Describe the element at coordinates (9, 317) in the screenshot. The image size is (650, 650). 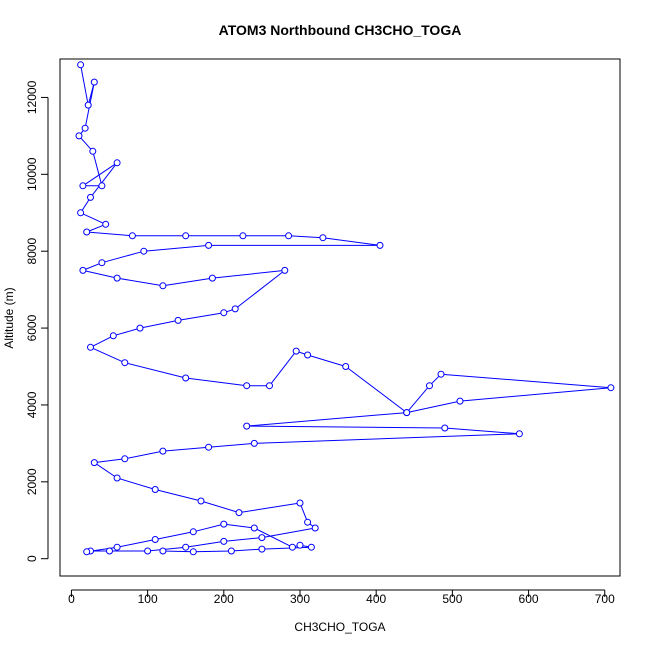
I see `y-axis-label: Altitude (m)` at that location.